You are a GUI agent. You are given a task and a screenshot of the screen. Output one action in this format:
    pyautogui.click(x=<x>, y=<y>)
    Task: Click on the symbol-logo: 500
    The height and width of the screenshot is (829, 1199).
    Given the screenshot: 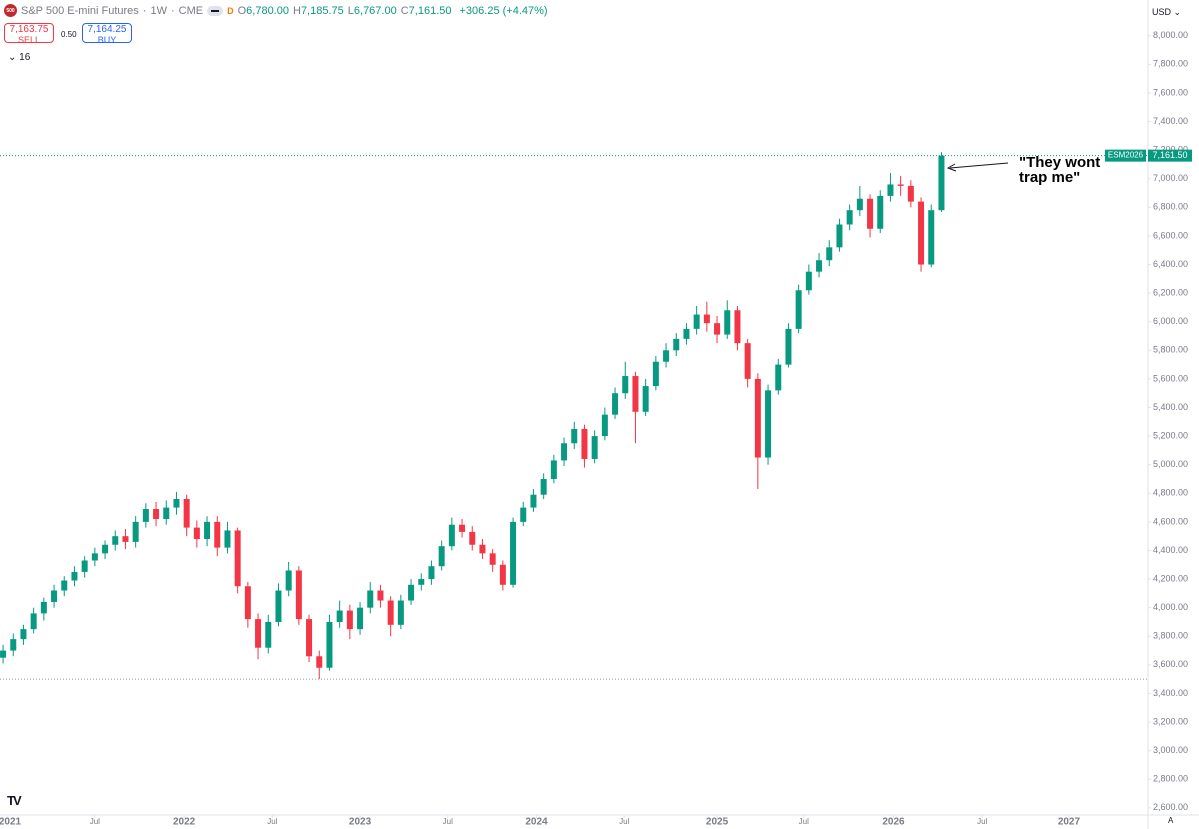 What is the action you would take?
    pyautogui.click(x=10, y=10)
    